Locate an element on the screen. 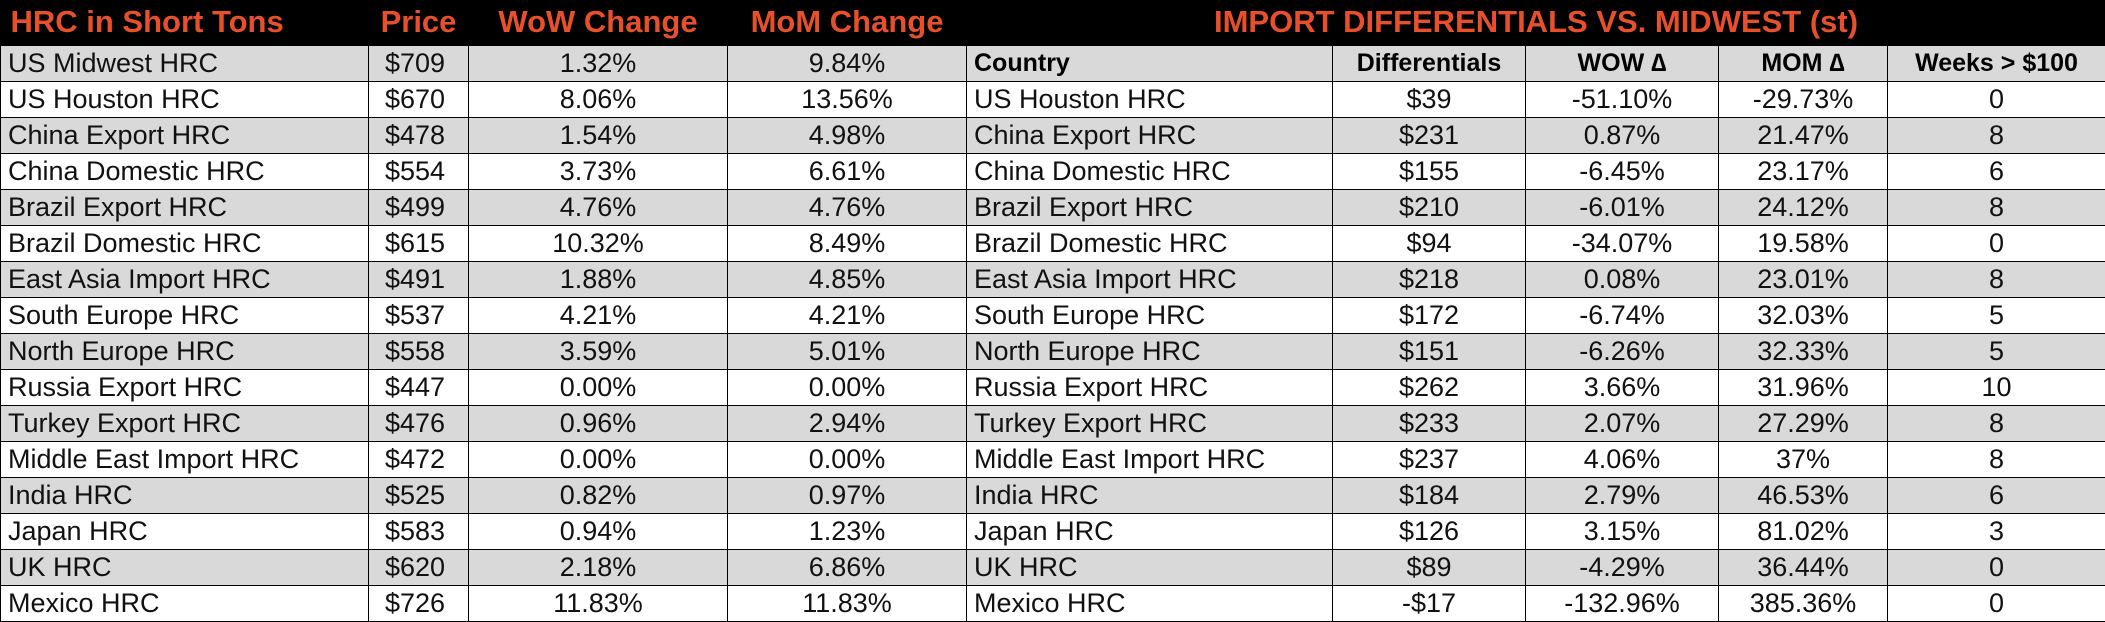 This screenshot has width=2105, height=622. wow-change-cell: 1.88% is located at coordinates (598, 279).